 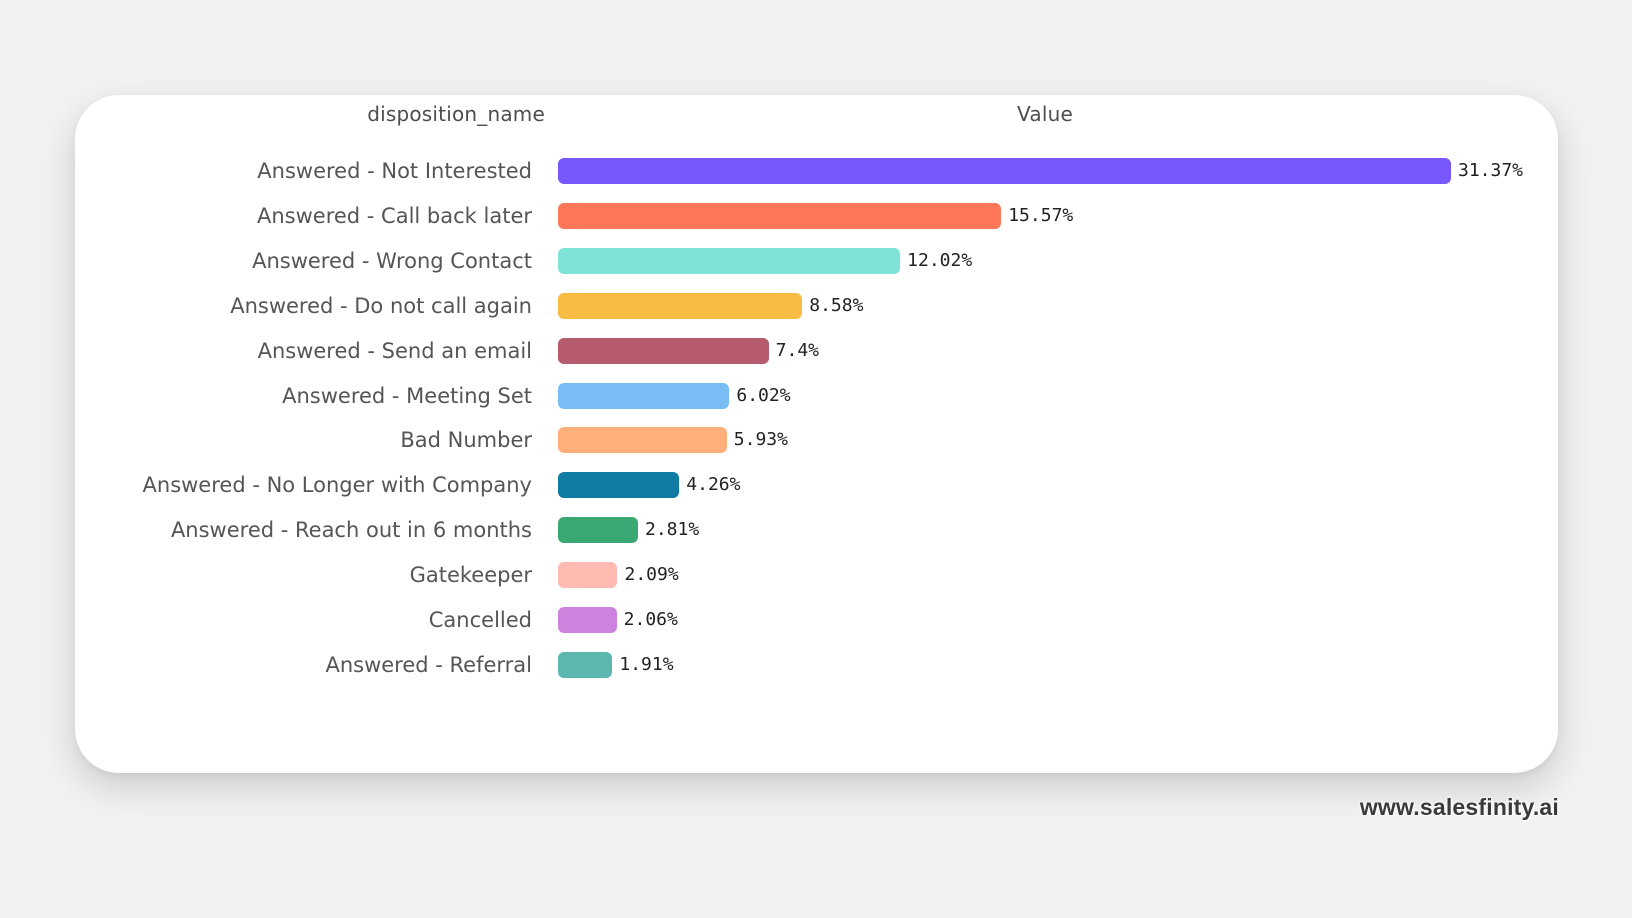 What do you see at coordinates (760, 440) in the screenshot?
I see `bar-value-label: 5.93%` at bounding box center [760, 440].